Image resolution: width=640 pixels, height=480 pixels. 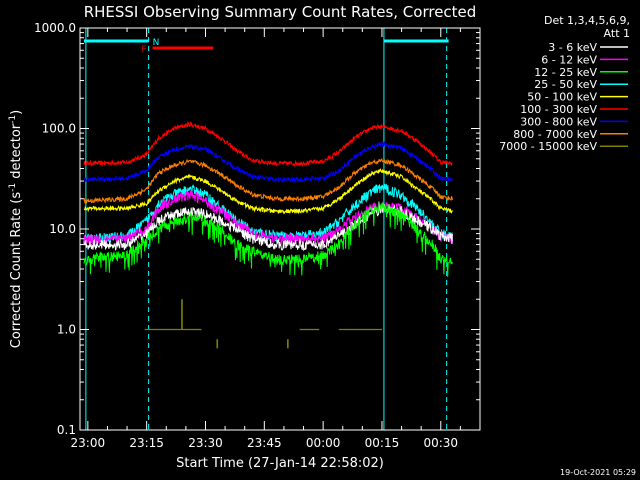 What do you see at coordinates (59, 129) in the screenshot?
I see `y-tick-label: 100.0` at bounding box center [59, 129].